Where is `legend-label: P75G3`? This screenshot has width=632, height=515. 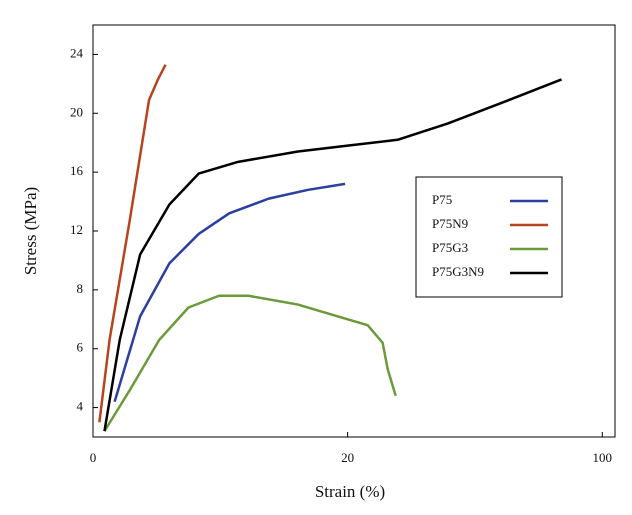
legend-label: P75G3 is located at coordinates (450, 247).